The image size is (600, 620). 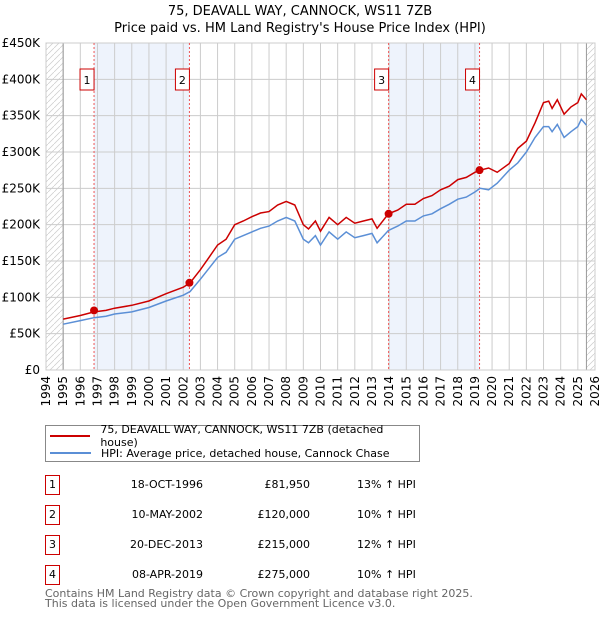 What do you see at coordinates (269, 391) in the screenshot?
I see `x-tick-label: 2007` at bounding box center [269, 391].